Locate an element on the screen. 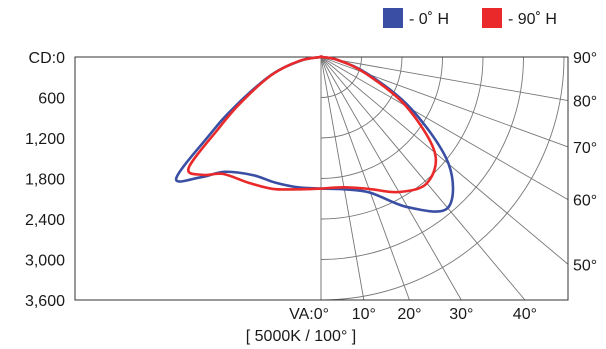  angle-label-right: 50° is located at coordinates (585, 265).